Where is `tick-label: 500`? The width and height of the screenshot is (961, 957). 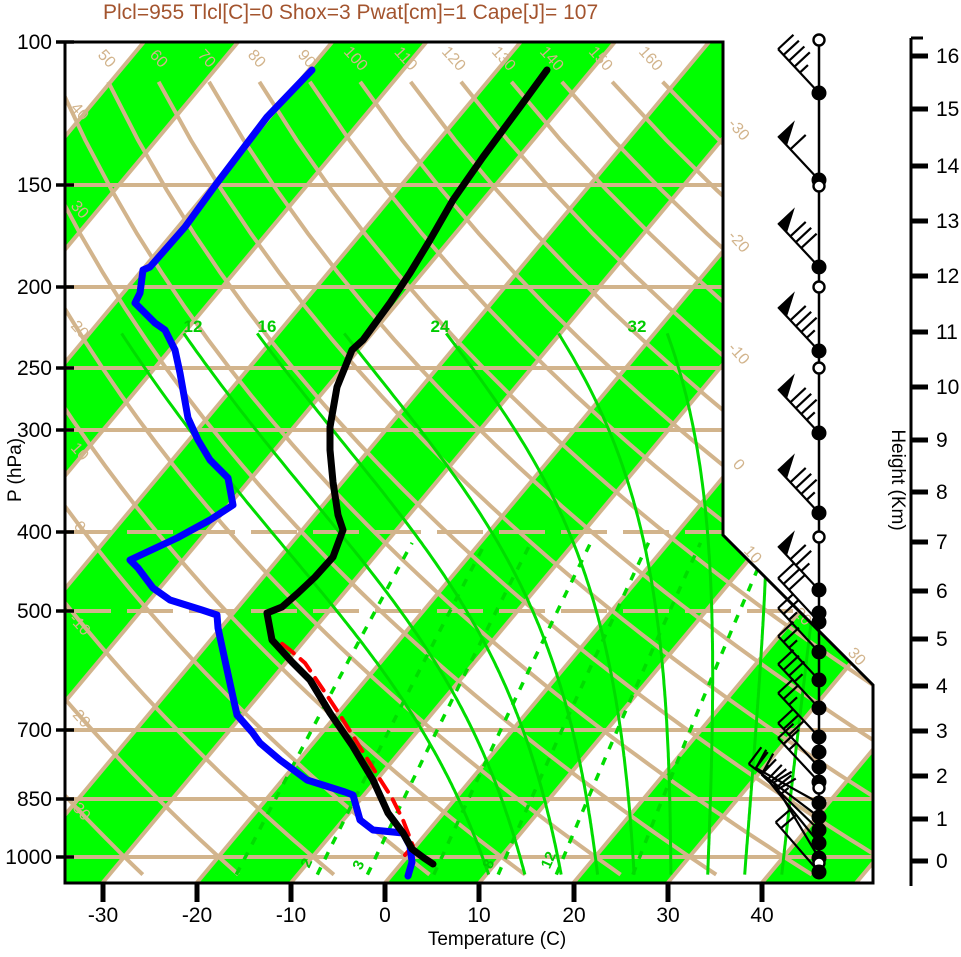
tick-label: 500 is located at coordinates (34, 611).